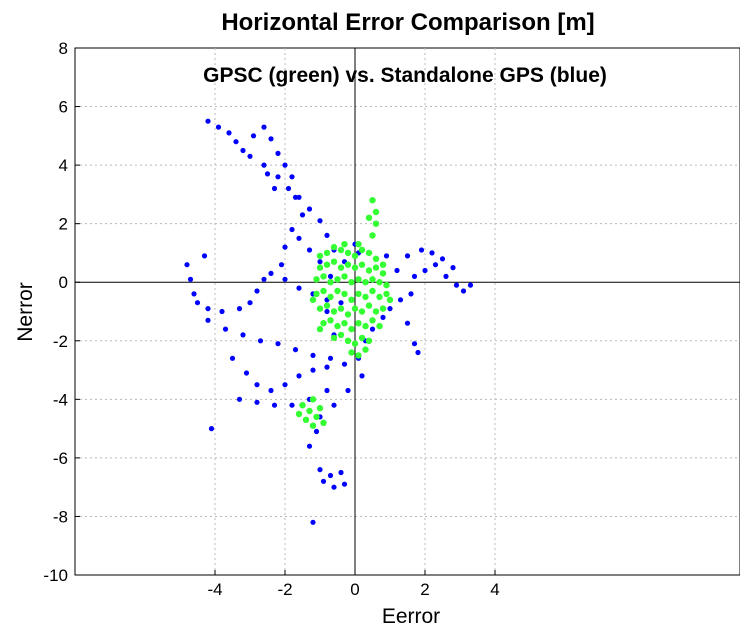 The height and width of the screenshot is (630, 740). I want to click on x-tick-label: 0, so click(354, 589).